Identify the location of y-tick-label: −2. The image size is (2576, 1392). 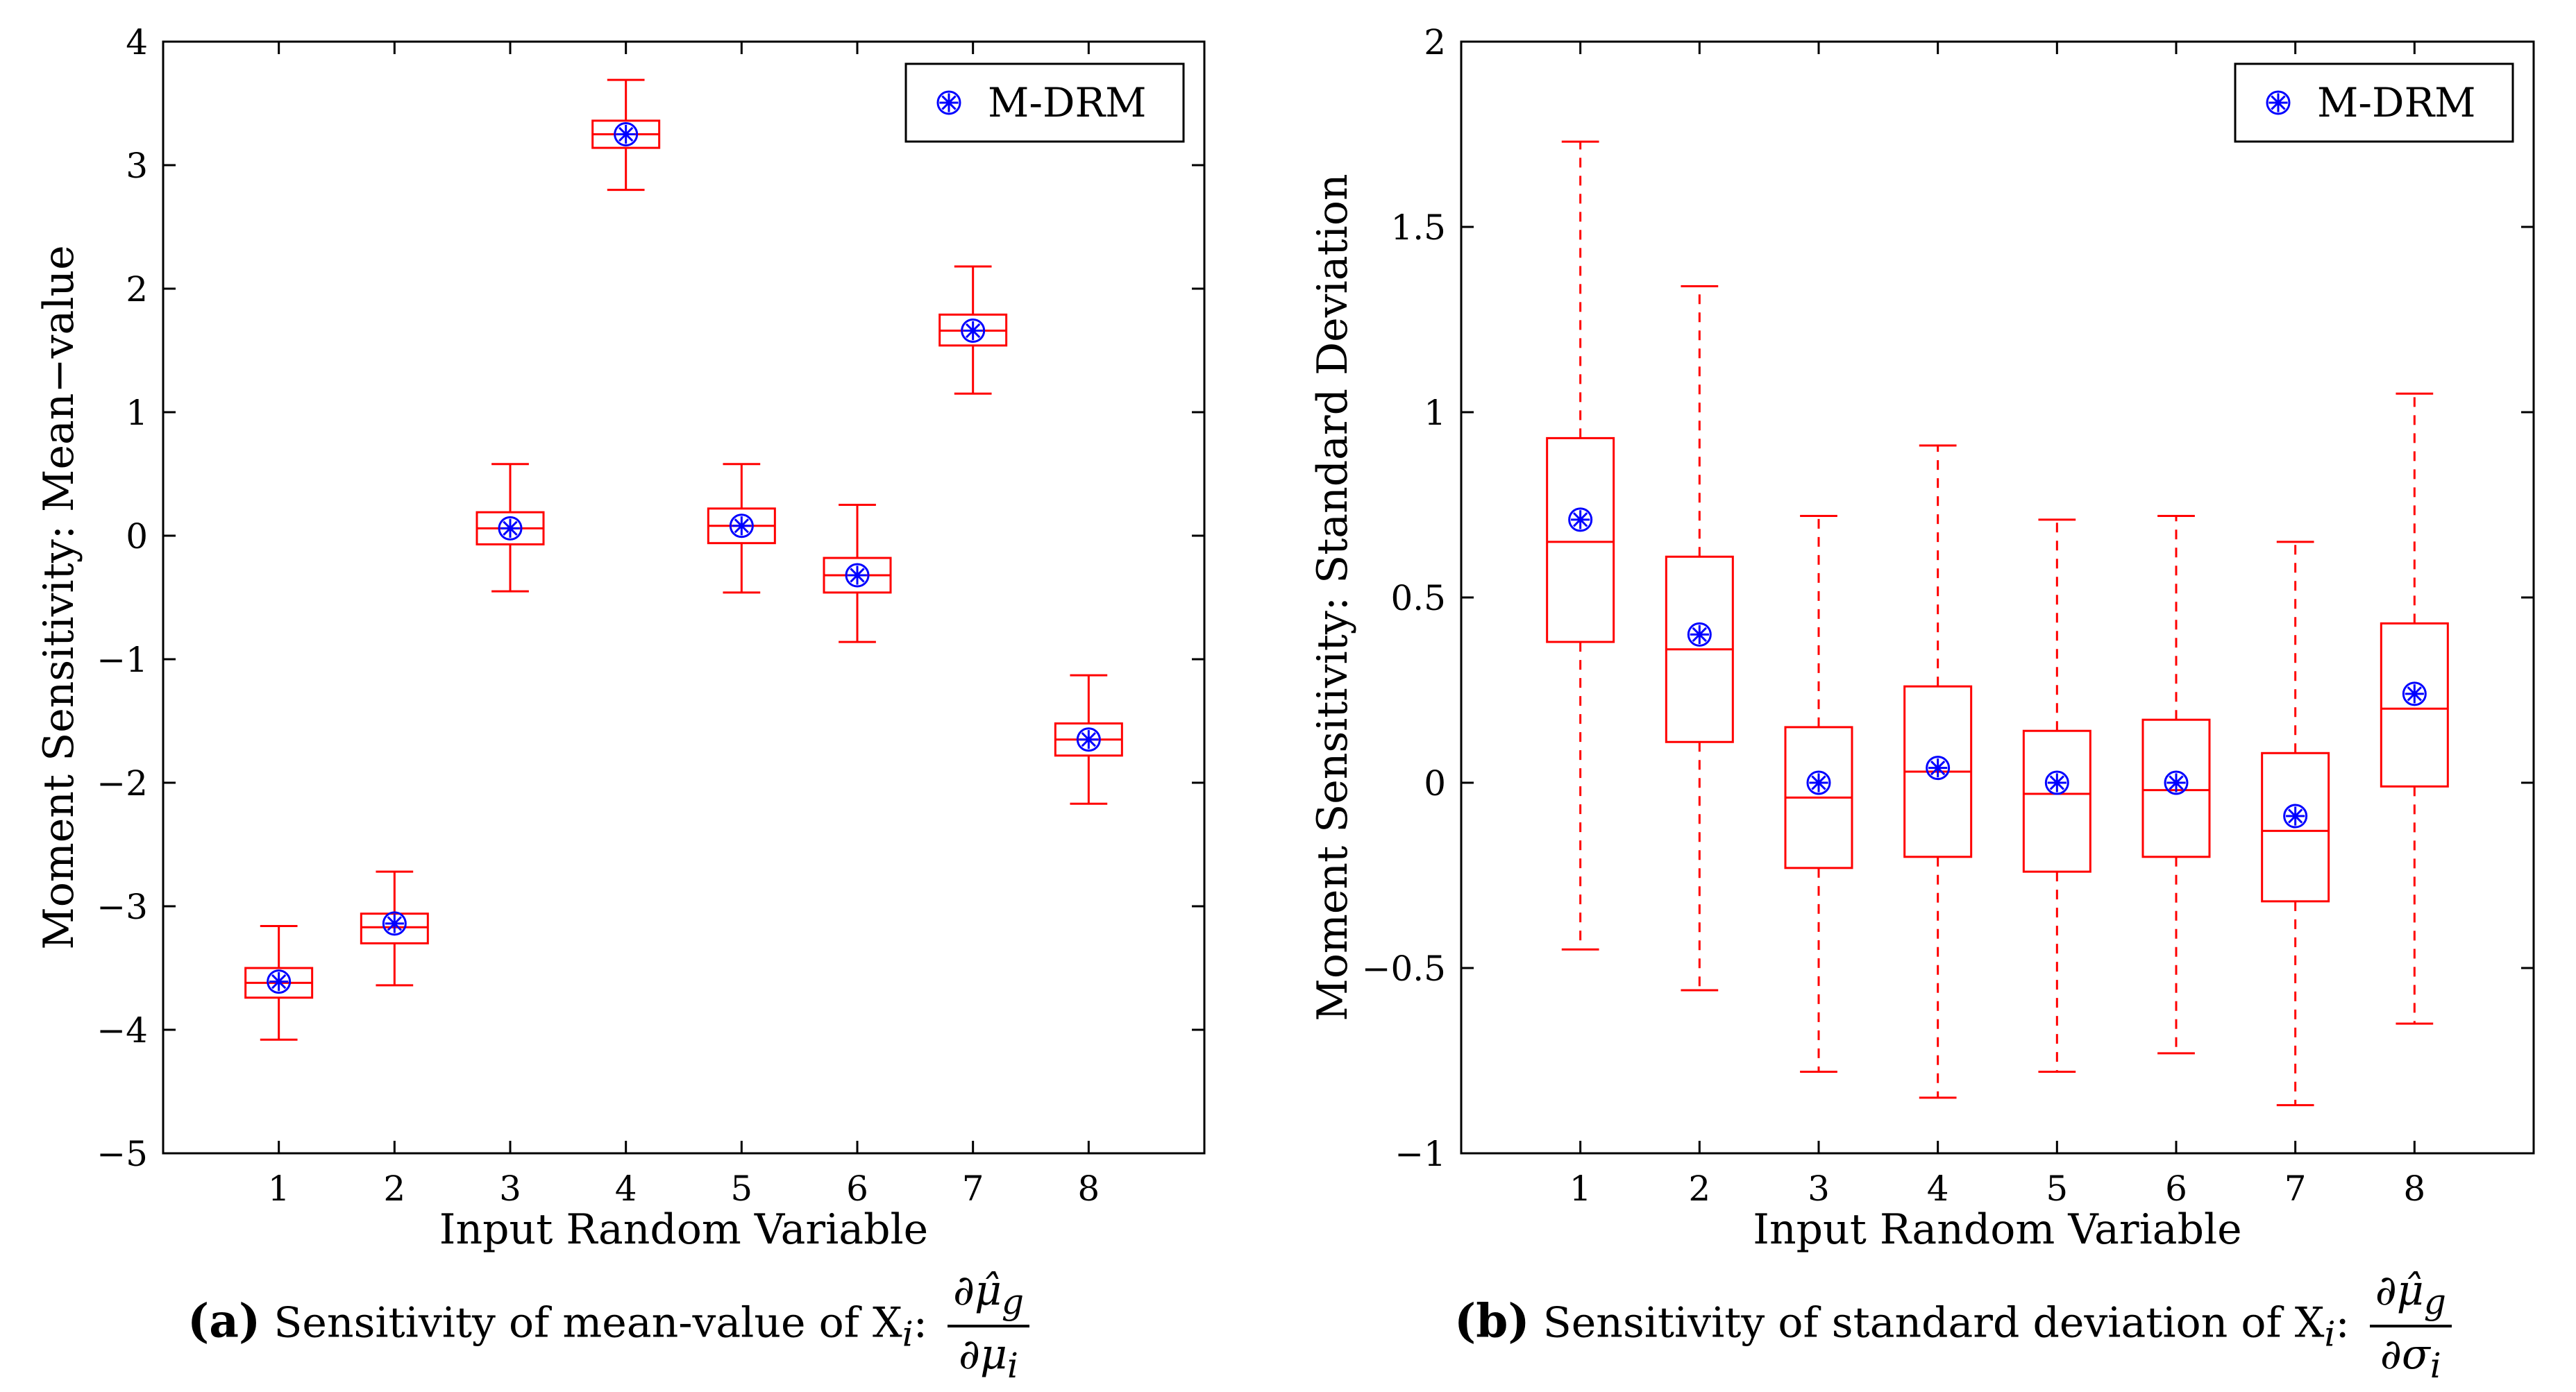
(122, 783).